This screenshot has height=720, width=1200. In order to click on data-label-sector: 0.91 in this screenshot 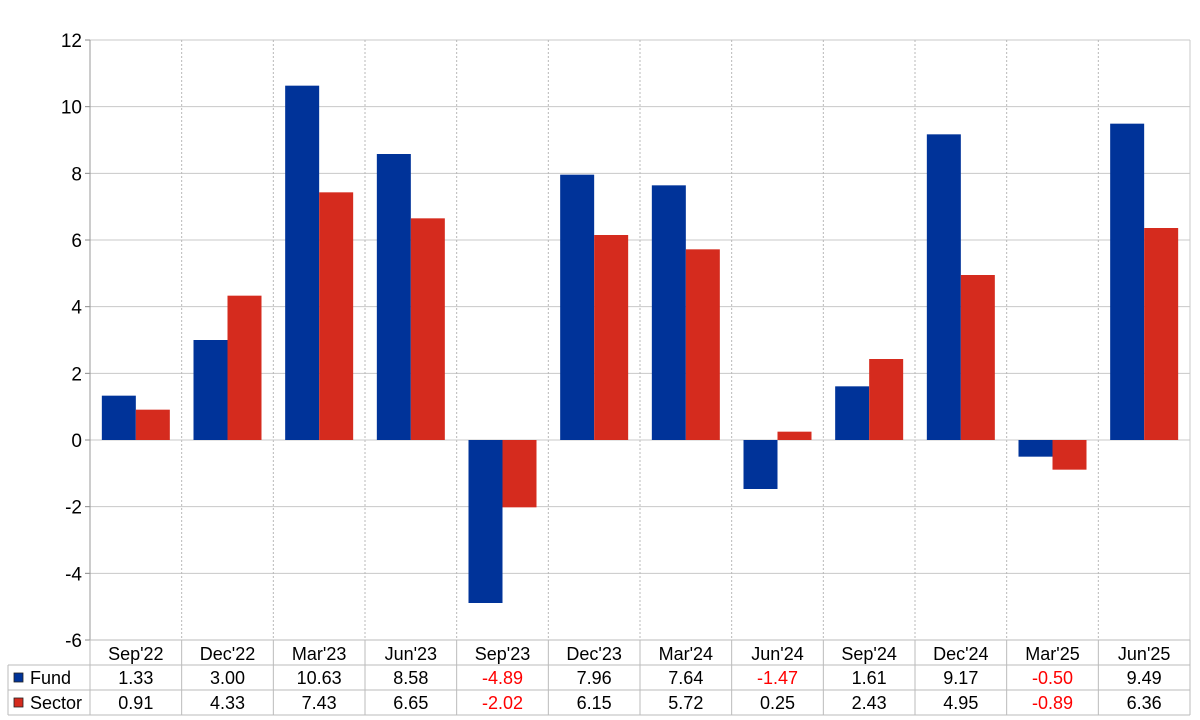, I will do `click(135, 703)`.